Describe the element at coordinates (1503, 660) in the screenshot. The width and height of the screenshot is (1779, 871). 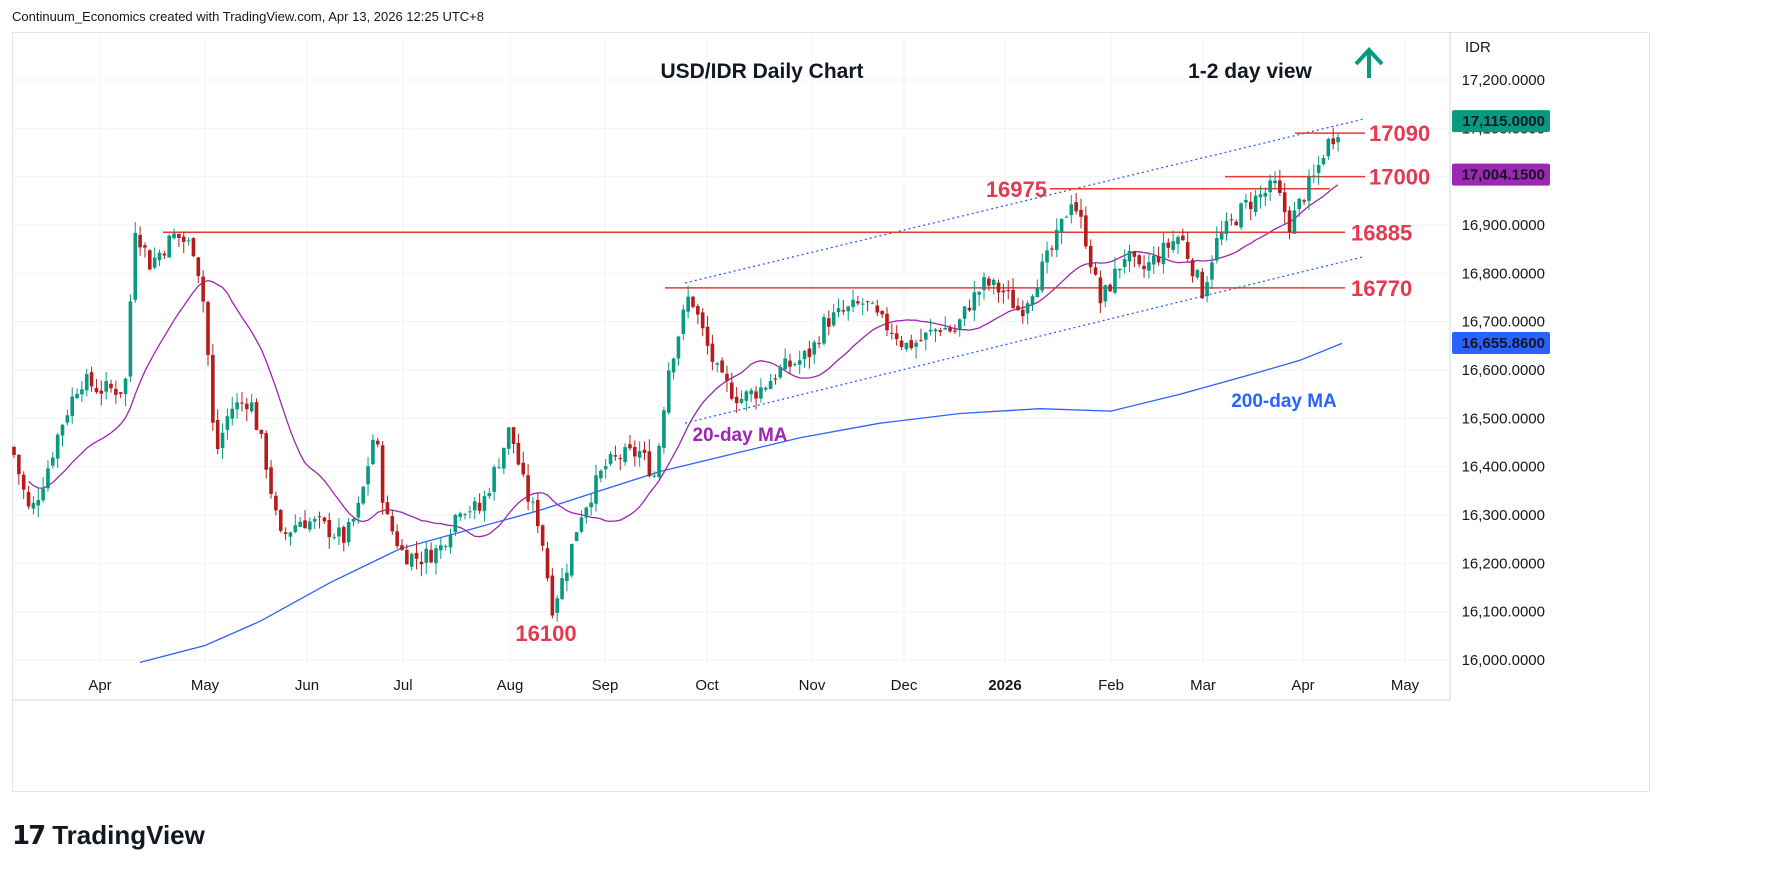
I see `price-tick-label: 16,000.0000` at that location.